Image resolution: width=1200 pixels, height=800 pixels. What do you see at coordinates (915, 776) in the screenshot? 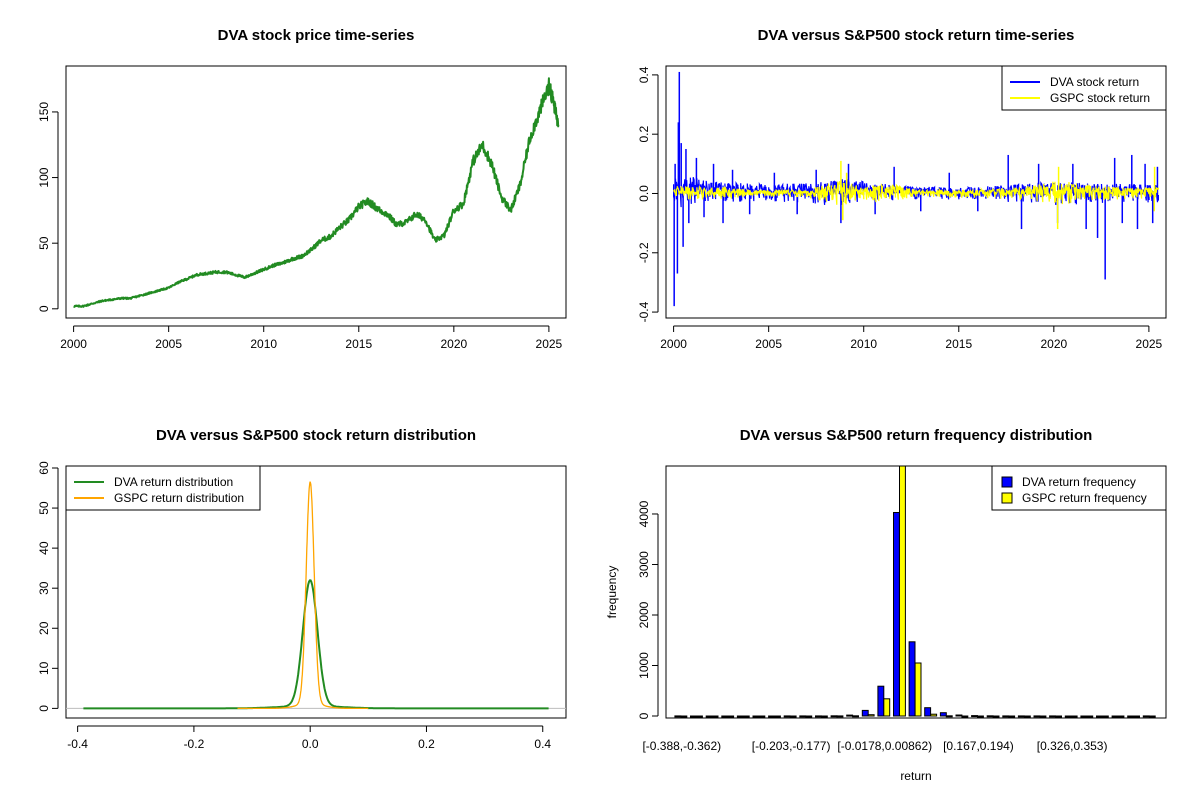
I see `x-axis-title: return` at bounding box center [915, 776].